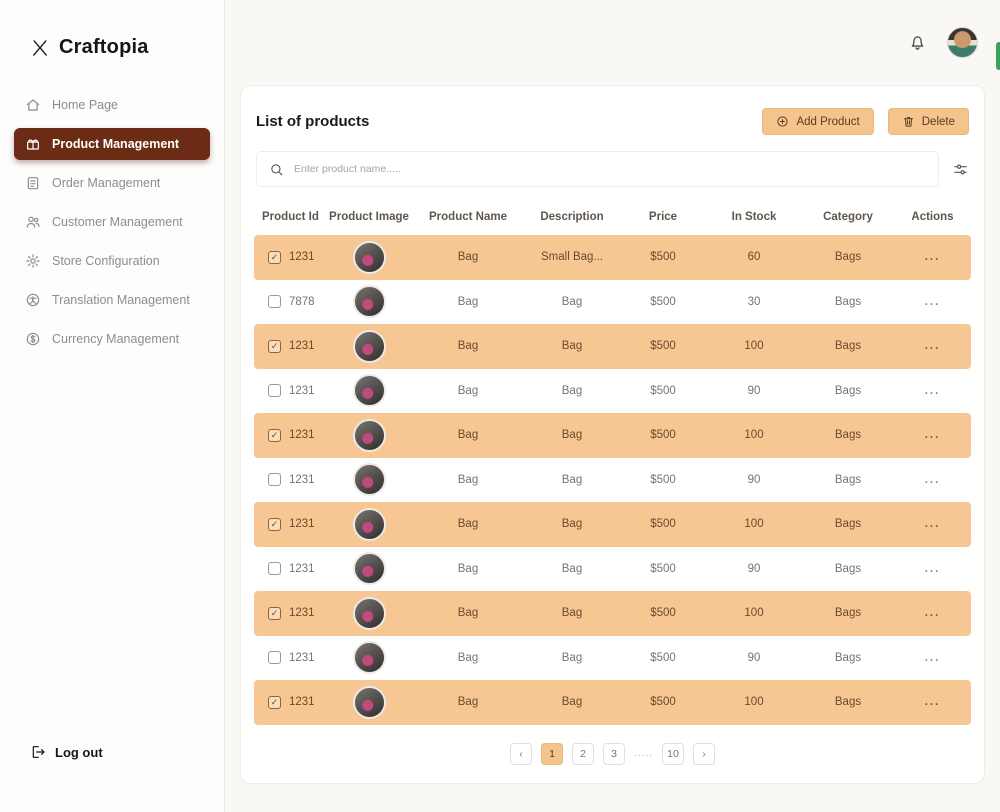 The width and height of the screenshot is (1000, 812). What do you see at coordinates (998, 56) in the screenshot?
I see `status-indicator` at bounding box center [998, 56].